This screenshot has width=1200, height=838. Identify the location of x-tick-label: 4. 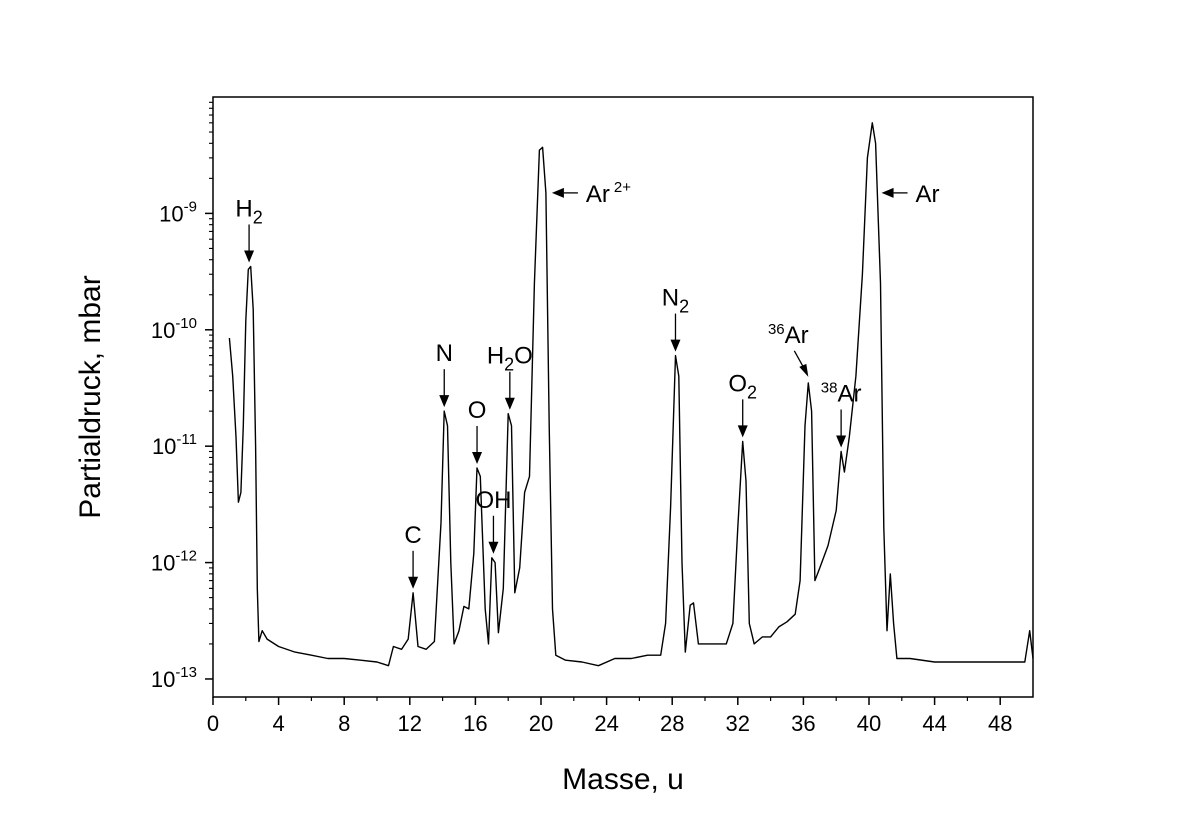
(278, 723).